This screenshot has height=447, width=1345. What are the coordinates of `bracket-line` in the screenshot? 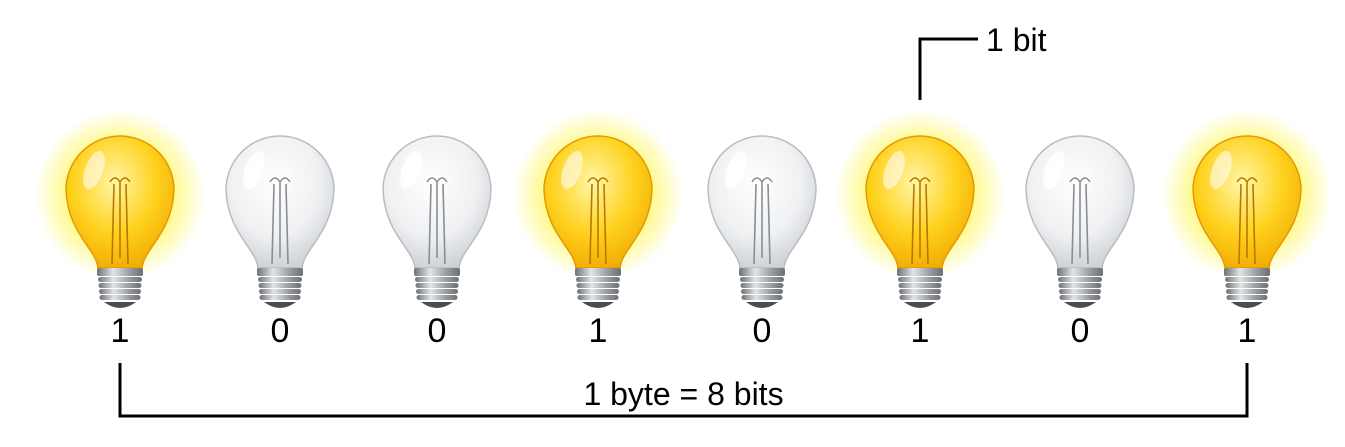 It's located at (683, 390).